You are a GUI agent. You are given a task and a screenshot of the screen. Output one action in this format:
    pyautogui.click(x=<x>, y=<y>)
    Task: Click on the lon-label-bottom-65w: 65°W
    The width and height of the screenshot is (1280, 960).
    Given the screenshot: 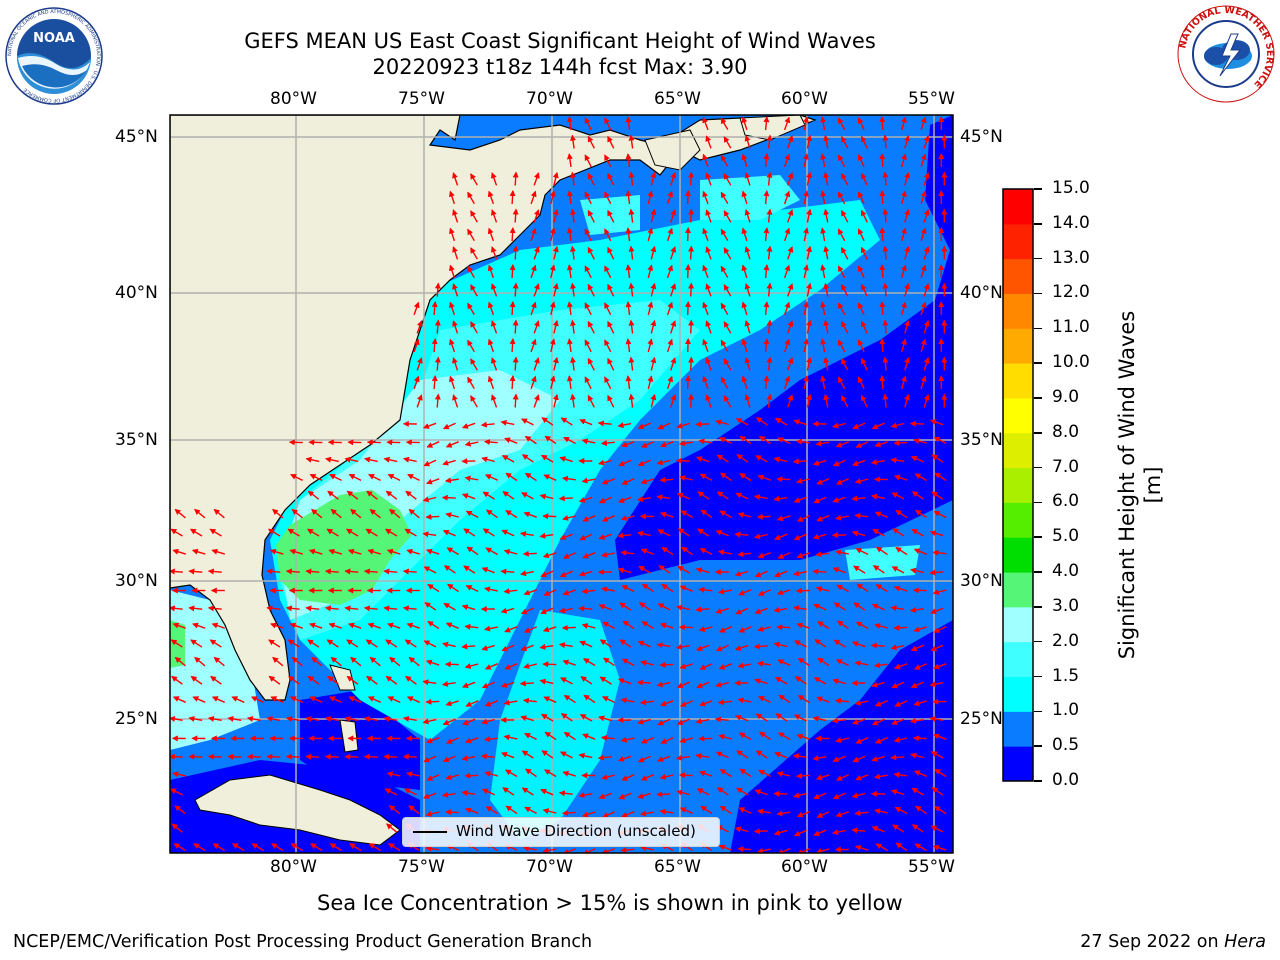 What is the action you would take?
    pyautogui.click(x=677, y=867)
    